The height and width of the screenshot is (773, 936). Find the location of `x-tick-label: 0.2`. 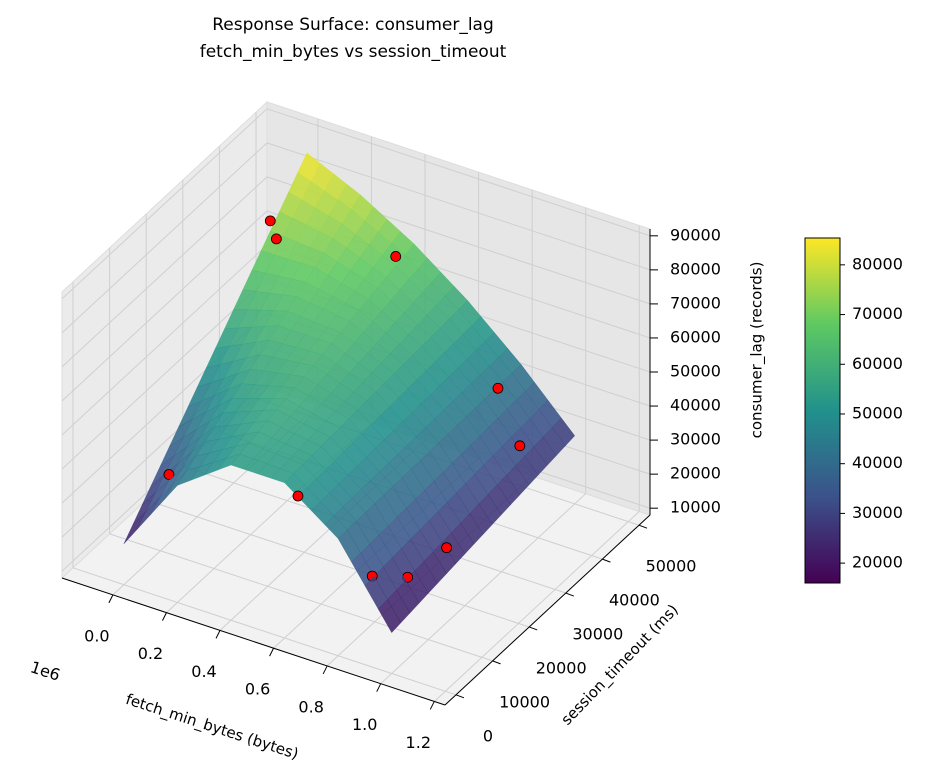

x-tick-label: 0.2 is located at coordinates (150, 653).